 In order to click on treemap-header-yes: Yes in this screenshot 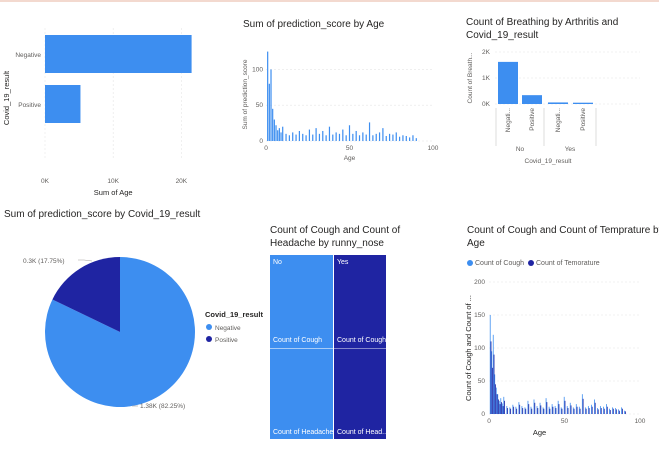, I will do `click(343, 262)`.